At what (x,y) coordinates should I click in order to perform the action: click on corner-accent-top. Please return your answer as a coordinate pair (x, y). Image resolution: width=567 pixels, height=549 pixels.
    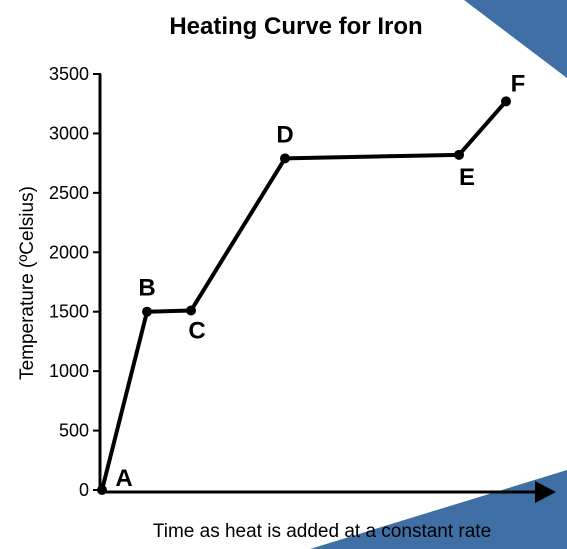
    Looking at the image, I should click on (515, 39).